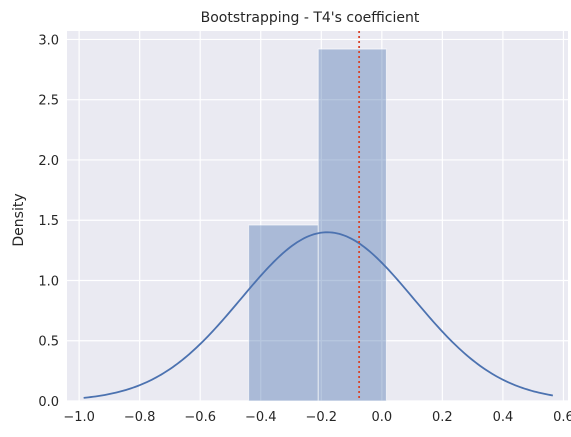 This screenshot has height=437, width=571. I want to click on y-tick-label: 1.5, so click(48, 221).